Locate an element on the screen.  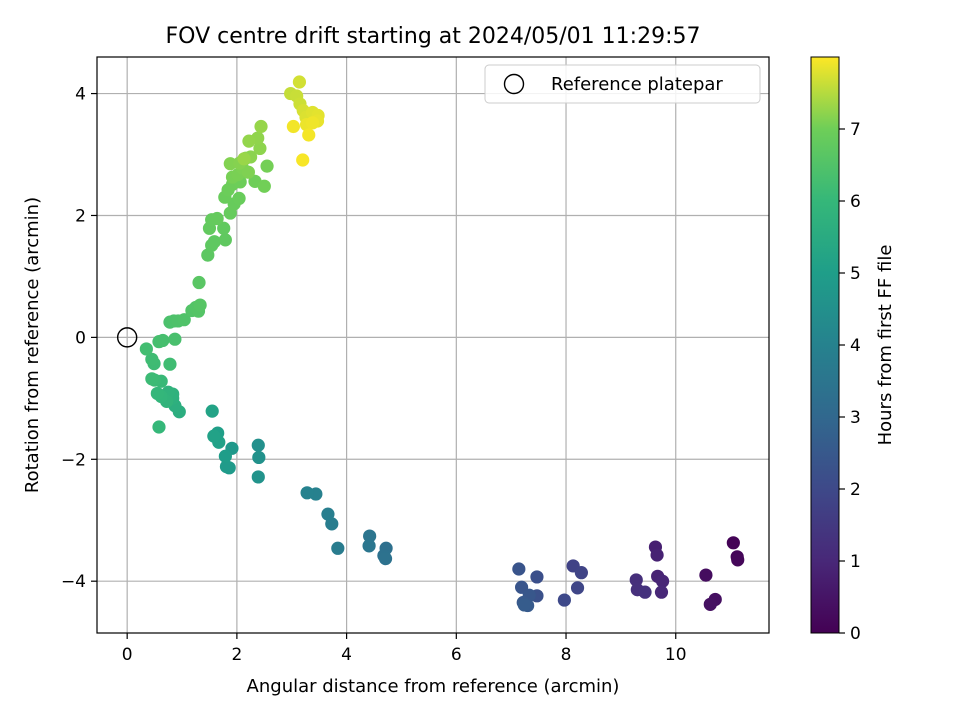
x-tick-label: 4 is located at coordinates (346, 655).